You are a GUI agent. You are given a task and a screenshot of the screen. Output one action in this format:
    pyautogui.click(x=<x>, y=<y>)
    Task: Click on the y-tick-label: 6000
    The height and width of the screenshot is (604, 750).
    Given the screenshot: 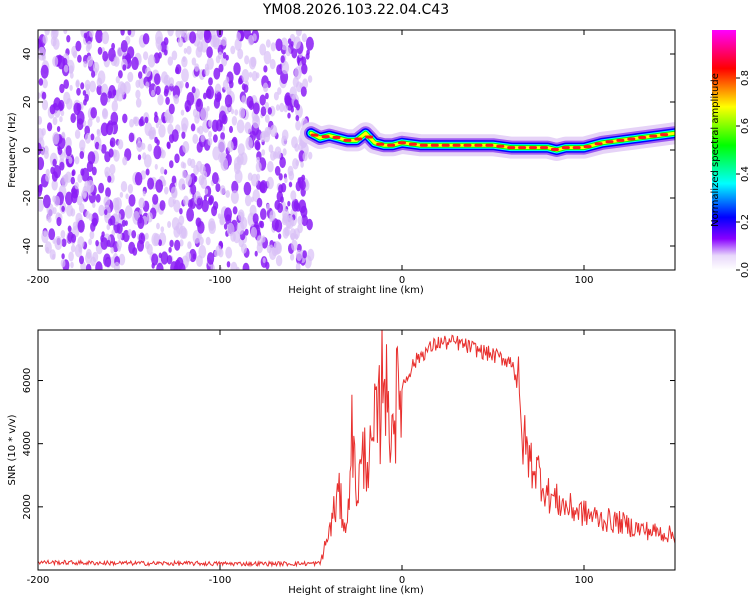 What is the action you would take?
    pyautogui.click(x=27, y=380)
    